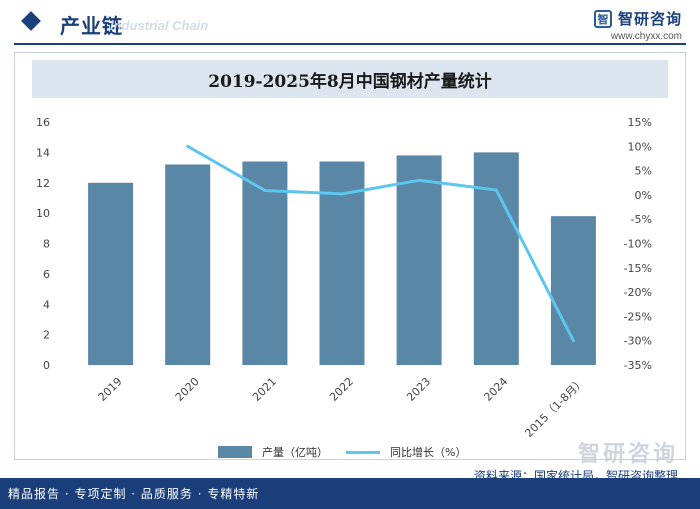 This screenshot has width=700, height=509. I want to click on x-tick: 2022, so click(341, 389).